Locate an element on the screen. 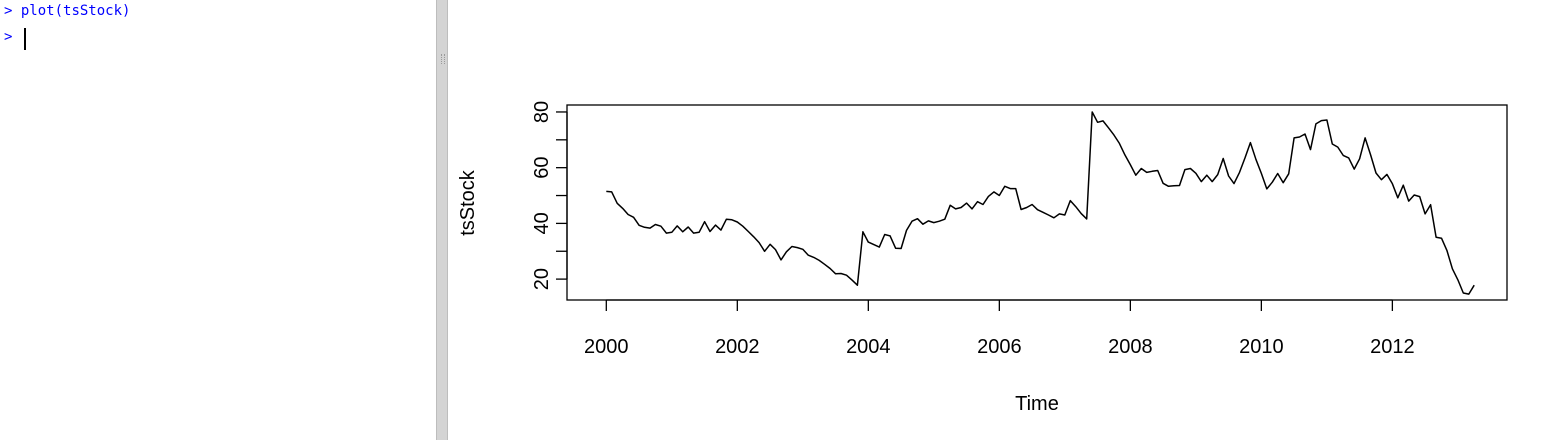 The image size is (1563, 440). x-axis: 2000 2002 2004 2006 2008 2010 2012 is located at coordinates (999, 328).